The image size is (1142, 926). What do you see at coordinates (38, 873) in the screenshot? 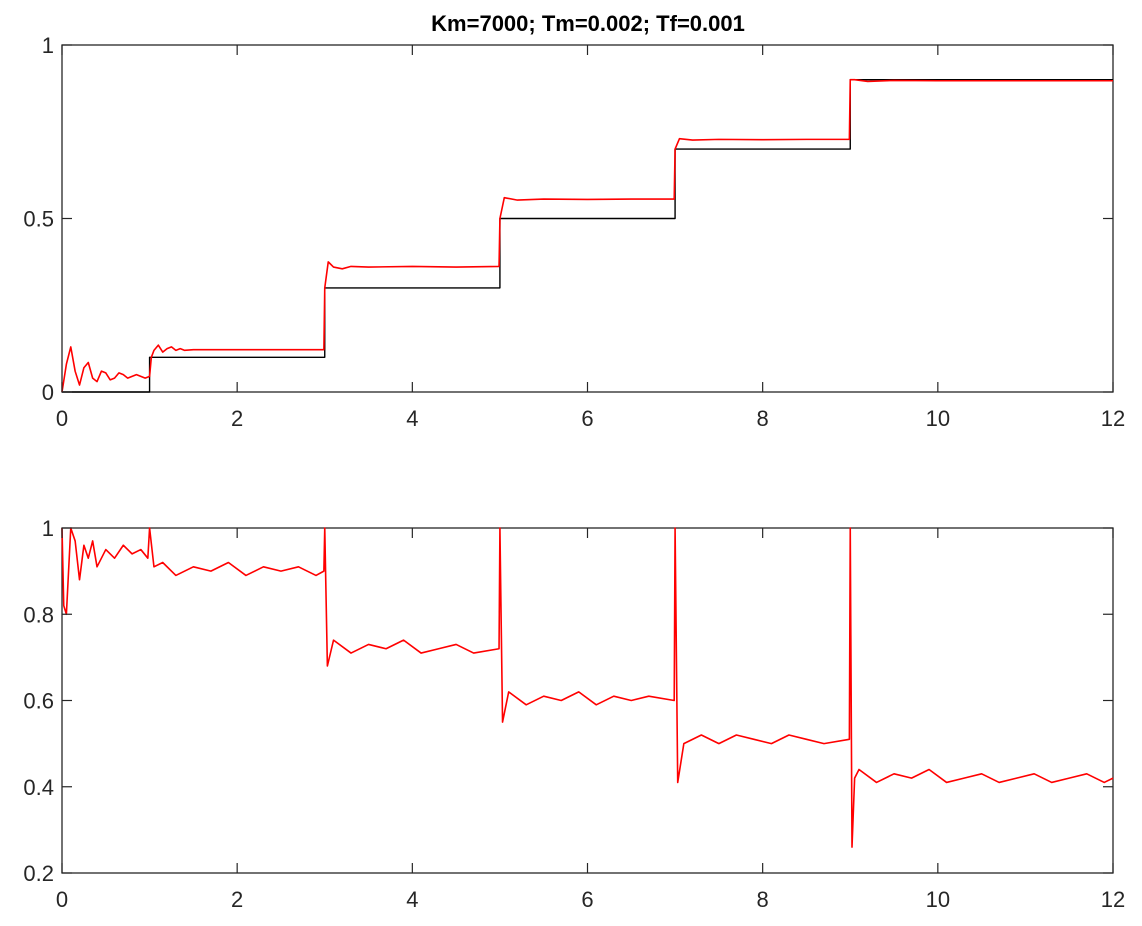
I see `y-tick-label: 0.2` at bounding box center [38, 873].